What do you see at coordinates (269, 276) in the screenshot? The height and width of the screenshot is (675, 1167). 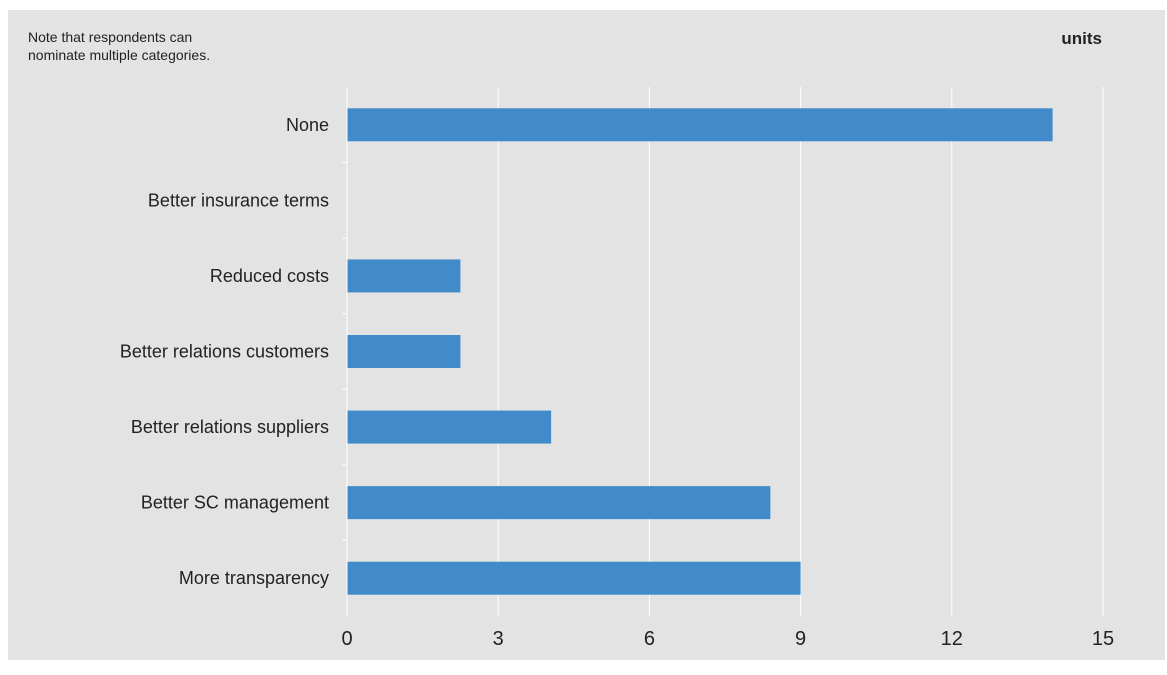 I see `category-label: Reduced costs` at bounding box center [269, 276].